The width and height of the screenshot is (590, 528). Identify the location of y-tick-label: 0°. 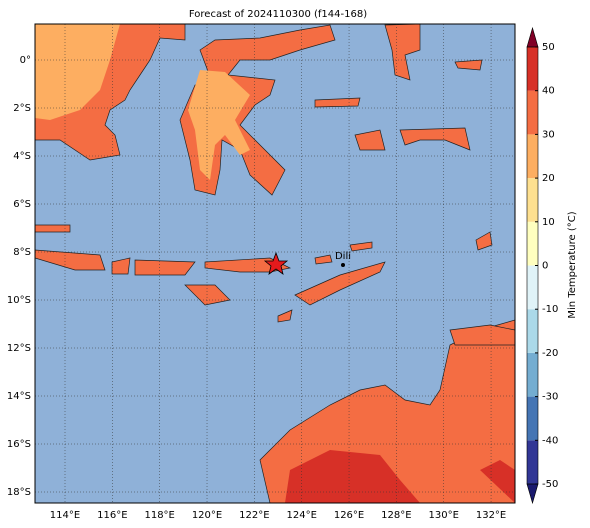
(25, 60).